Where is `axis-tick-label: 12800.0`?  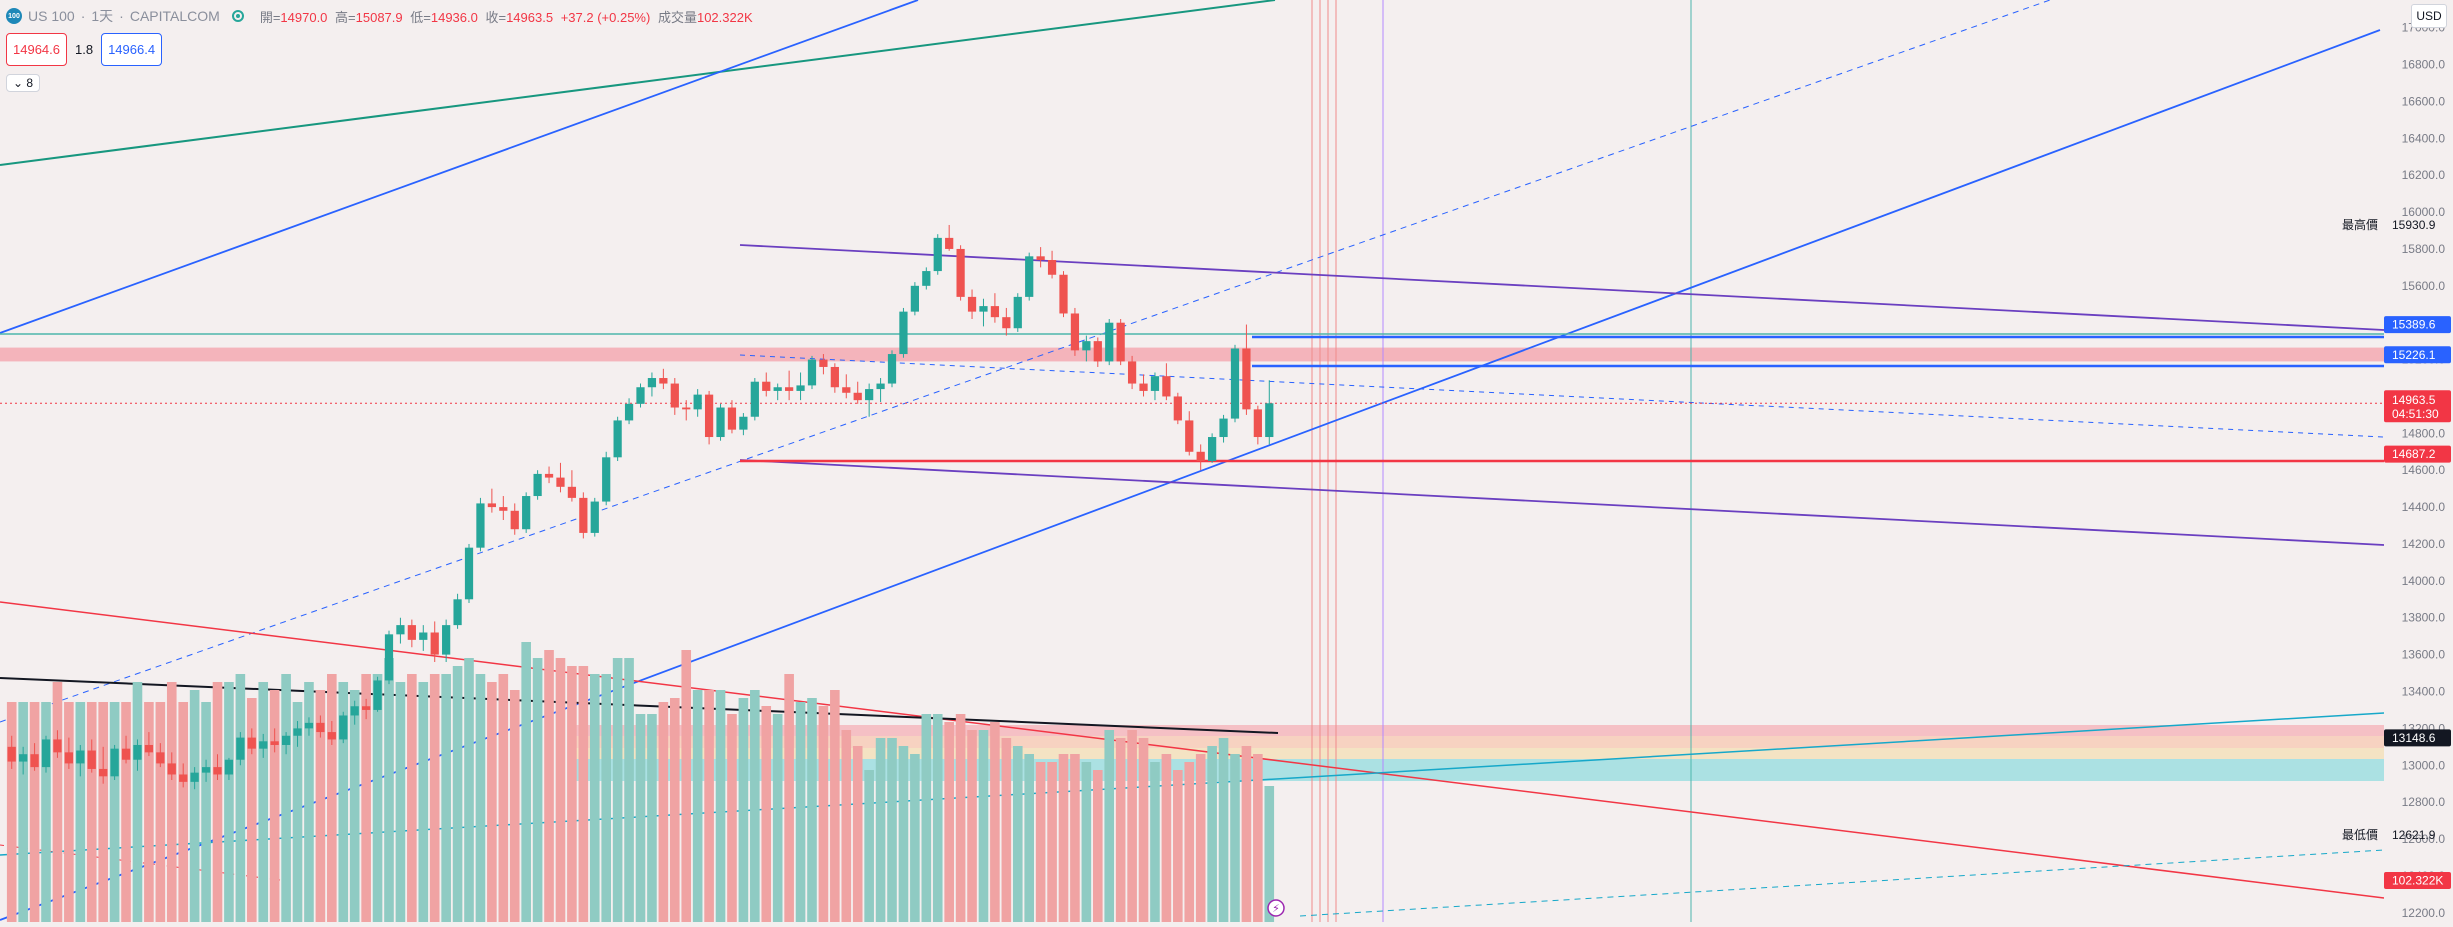
axis-tick-label: 12800.0 is located at coordinates (2424, 802).